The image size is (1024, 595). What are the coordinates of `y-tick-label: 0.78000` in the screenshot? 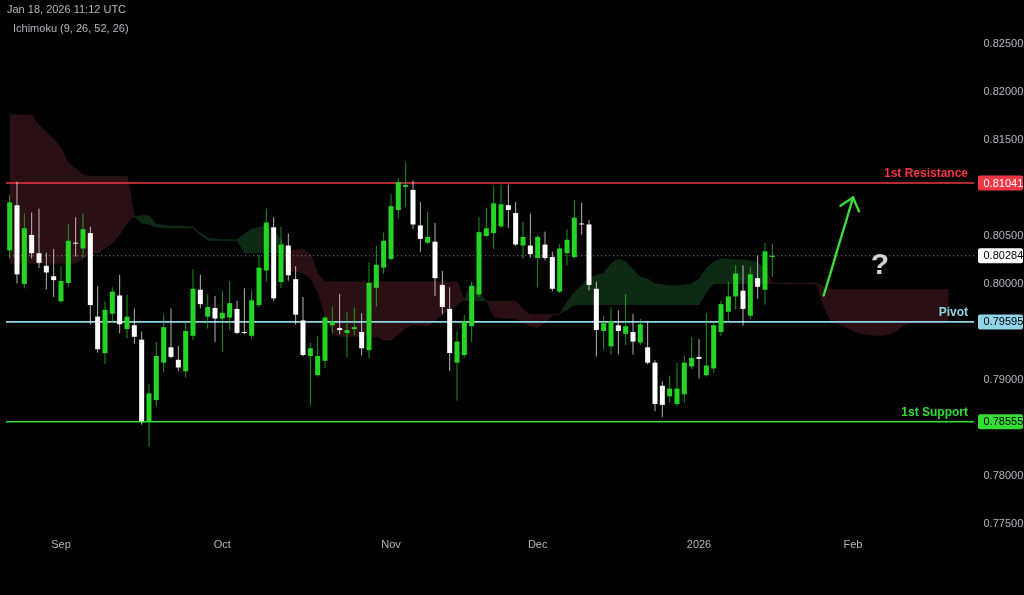 It's located at (1003, 474).